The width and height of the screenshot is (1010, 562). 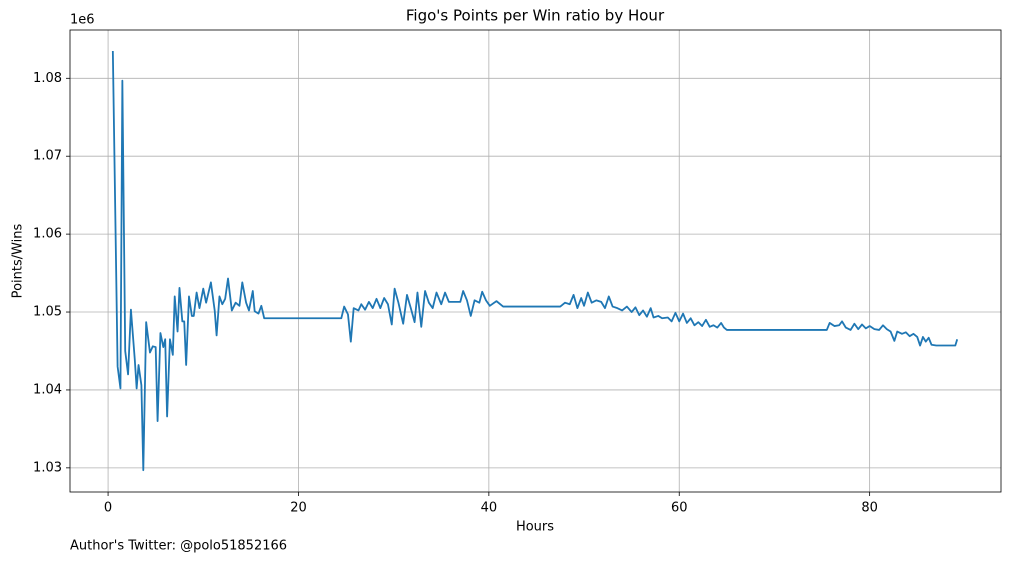 What do you see at coordinates (82, 20) in the screenshot?
I see `y-offset-label: 1e6` at bounding box center [82, 20].